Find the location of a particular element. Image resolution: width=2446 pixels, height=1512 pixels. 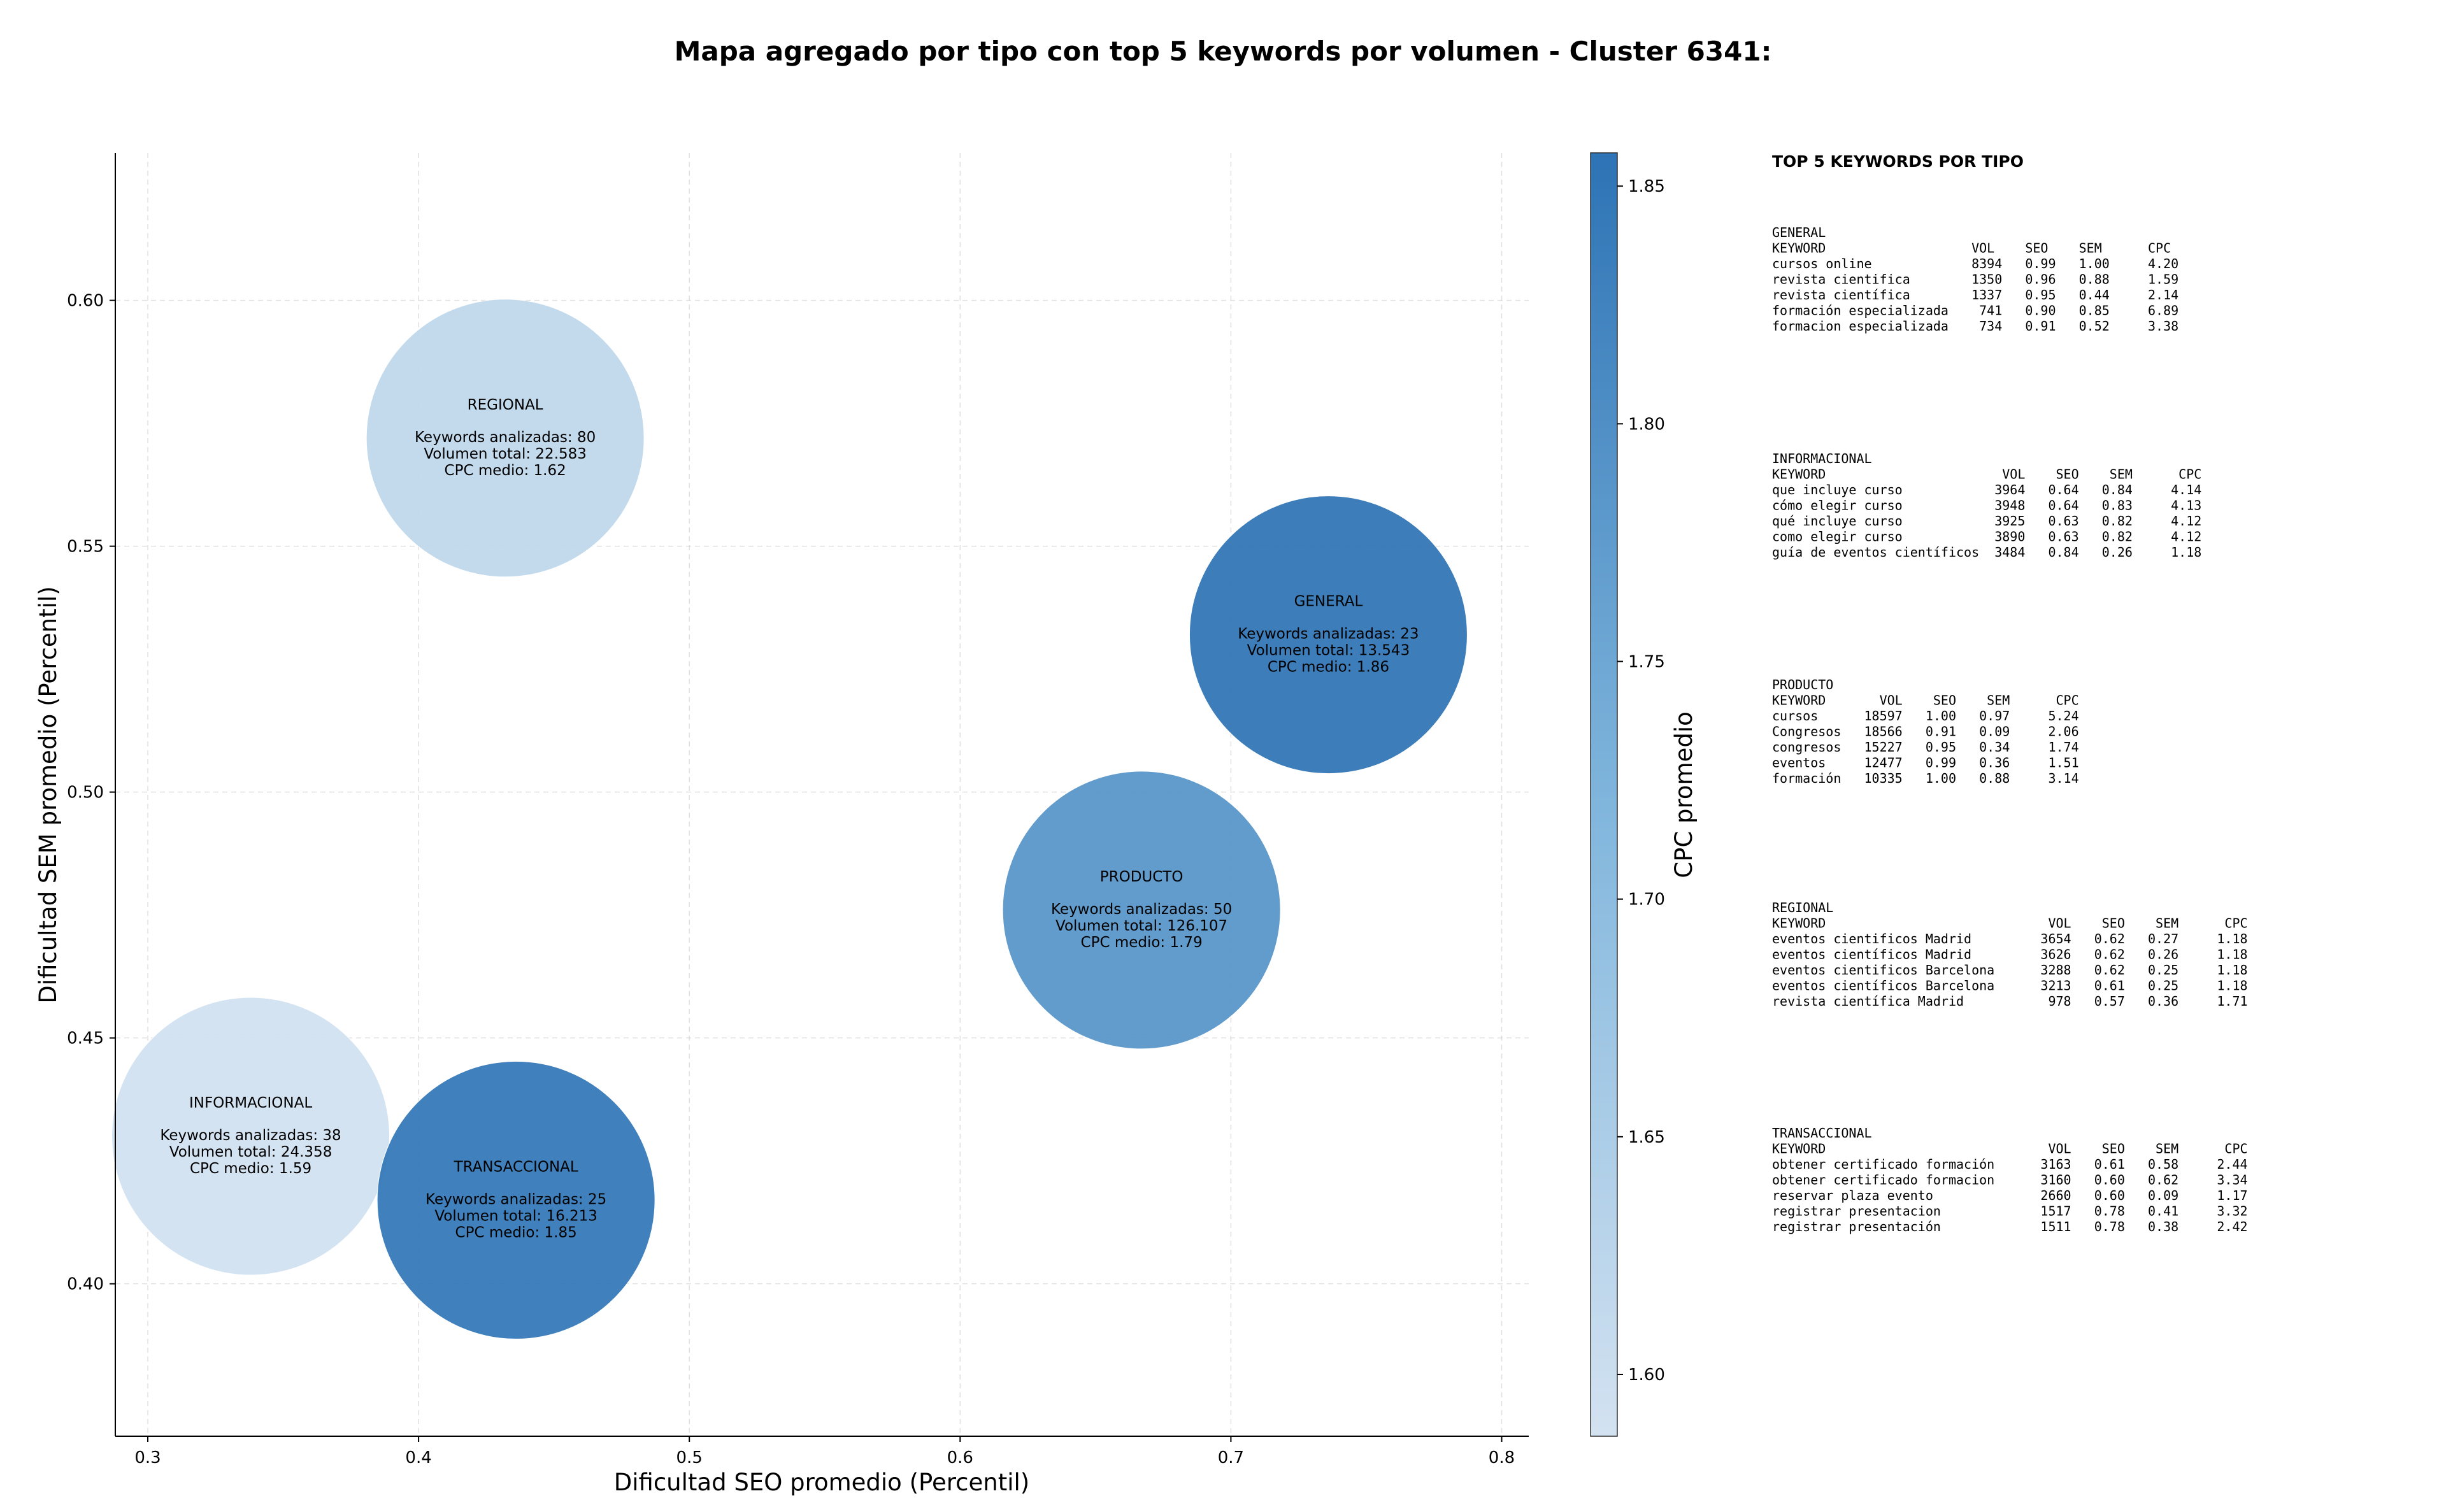

x-axis-label: Dificultad SEO promedio (Percentil) is located at coordinates (821, 1482).